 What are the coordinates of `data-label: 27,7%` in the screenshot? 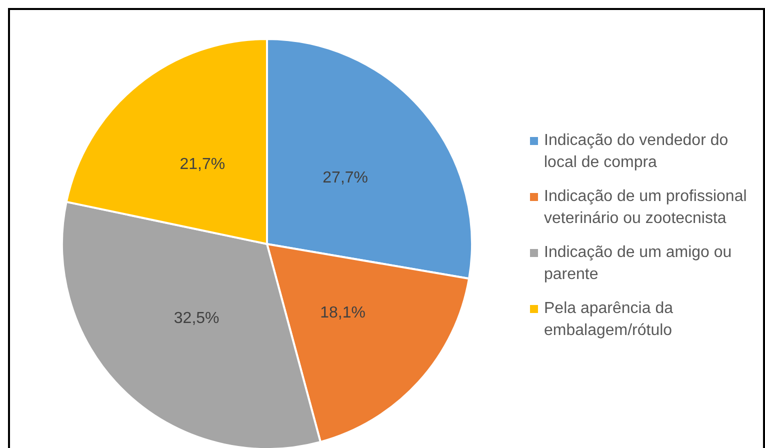 It's located at (345, 177).